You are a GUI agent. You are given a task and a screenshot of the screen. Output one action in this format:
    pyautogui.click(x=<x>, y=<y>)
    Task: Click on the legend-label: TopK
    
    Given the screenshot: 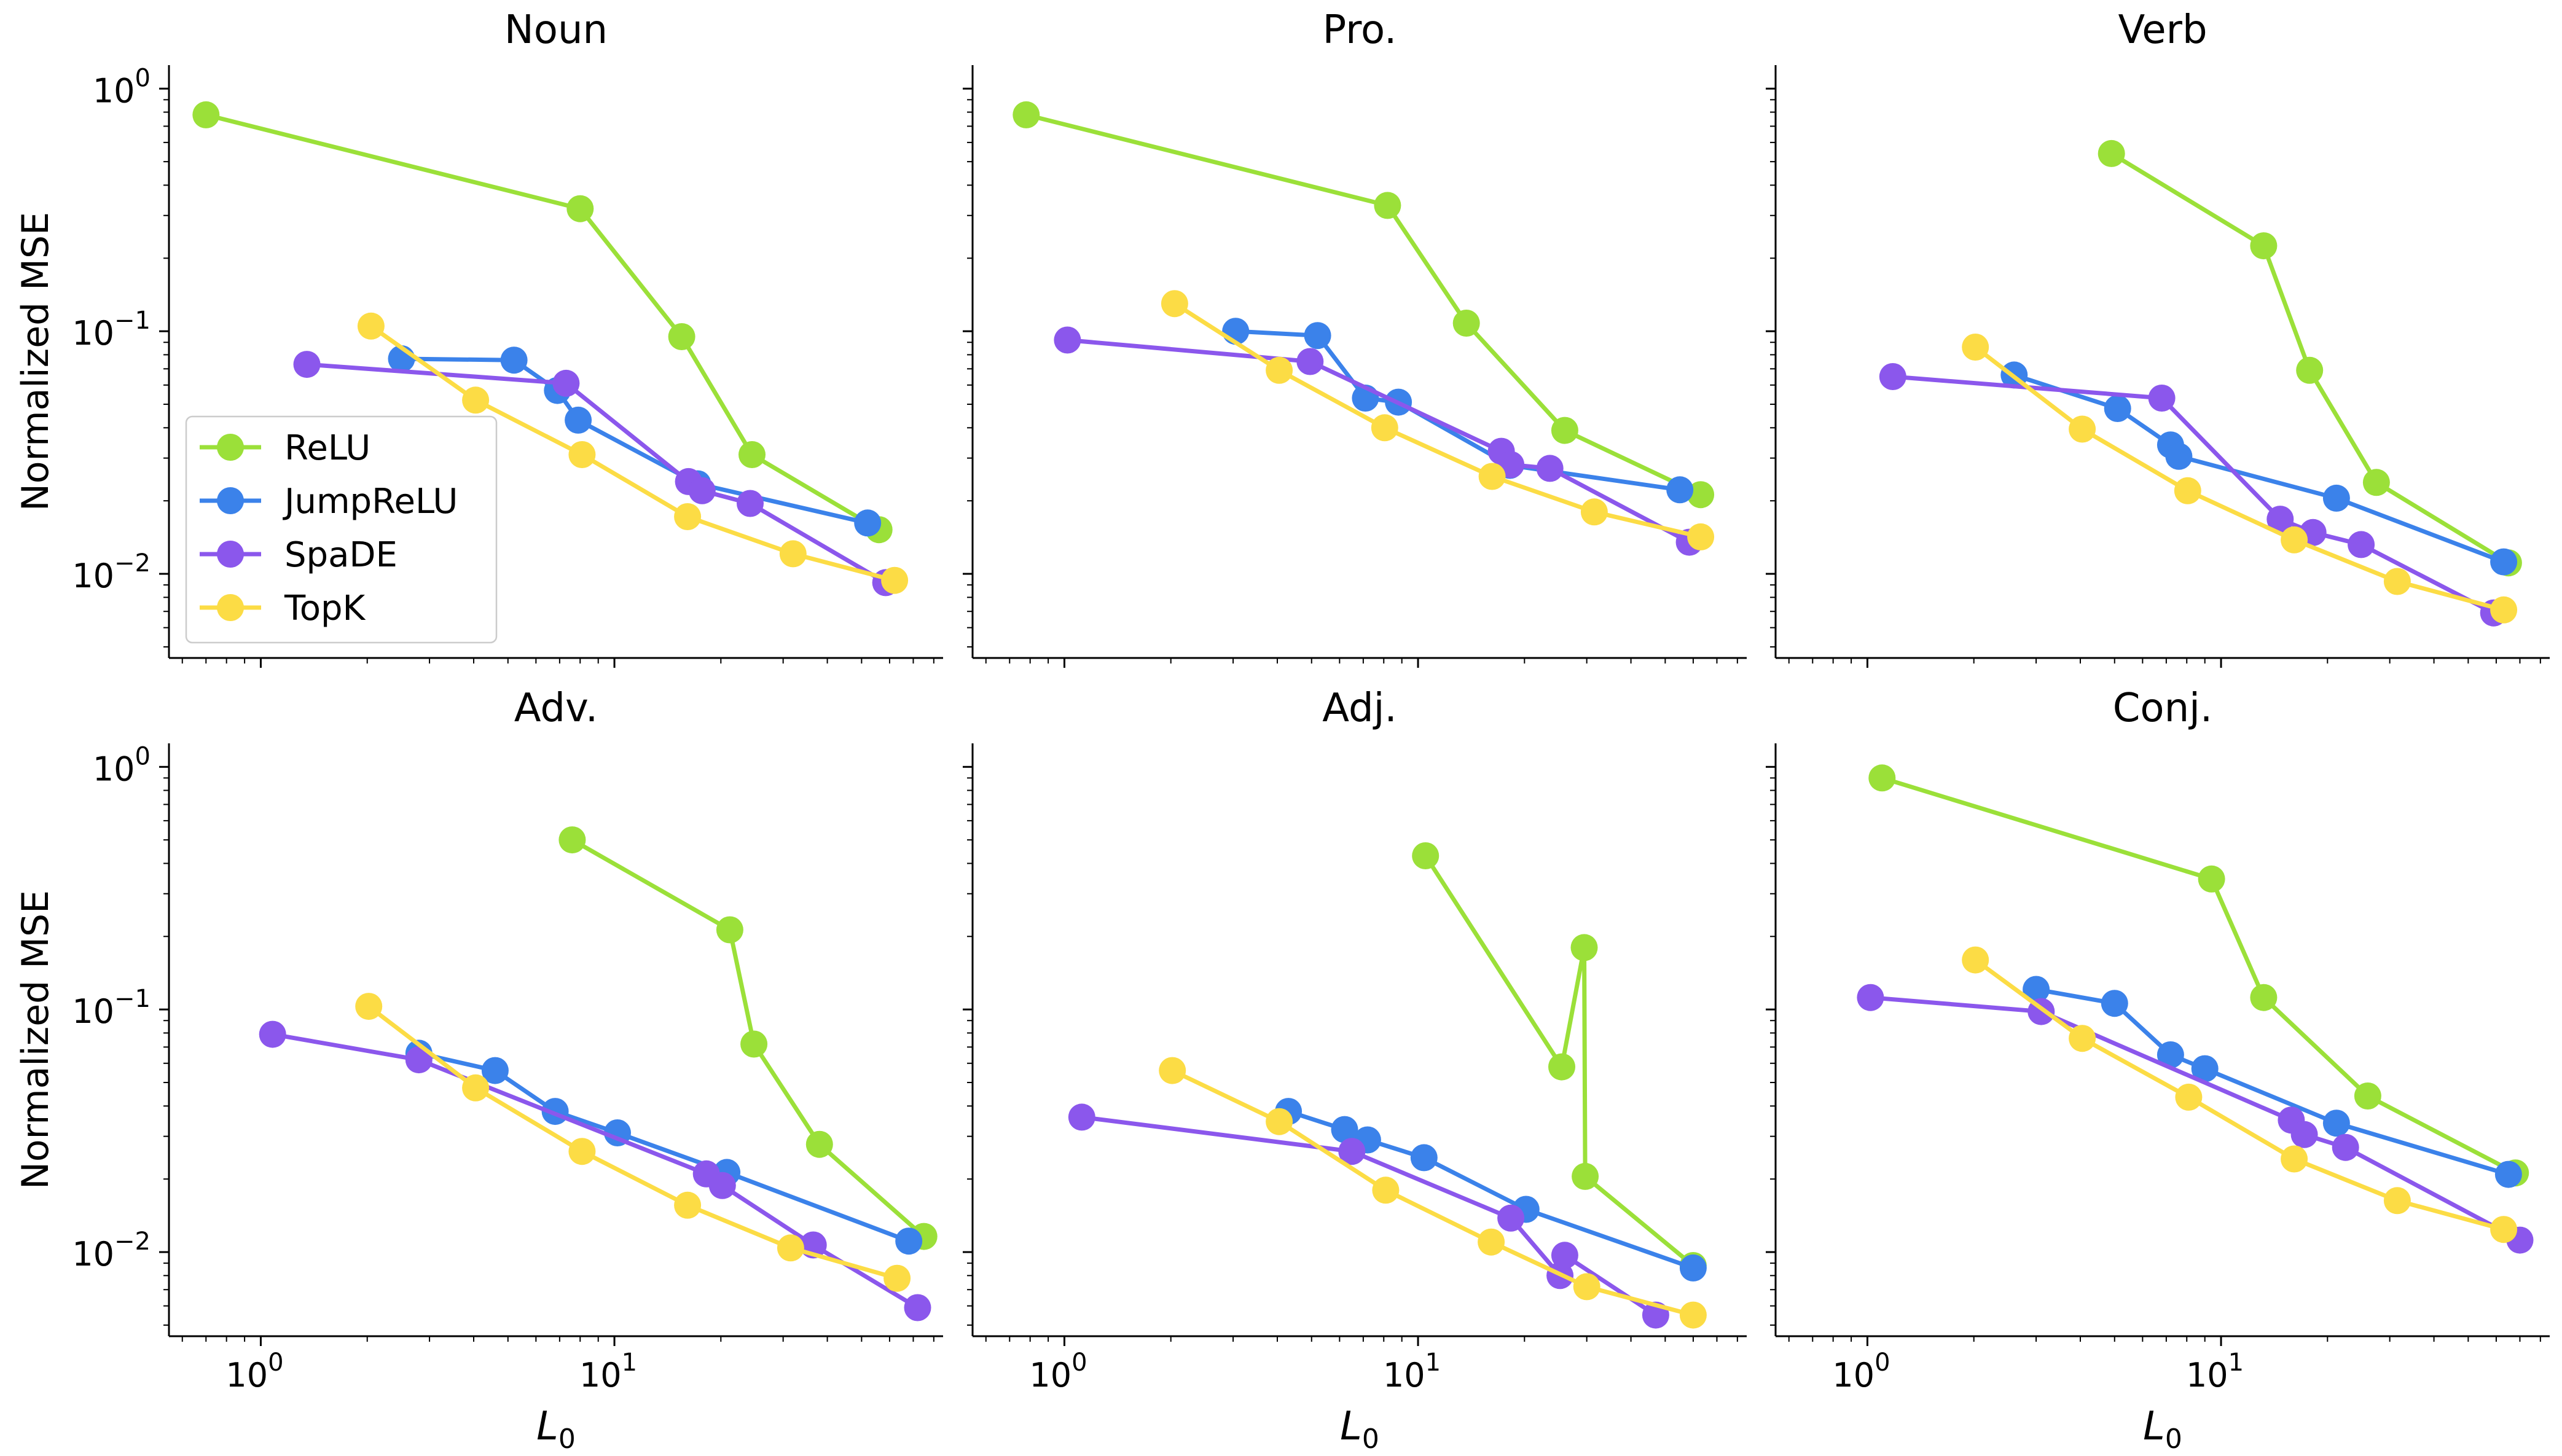 What is the action you would take?
    pyautogui.click(x=325, y=608)
    